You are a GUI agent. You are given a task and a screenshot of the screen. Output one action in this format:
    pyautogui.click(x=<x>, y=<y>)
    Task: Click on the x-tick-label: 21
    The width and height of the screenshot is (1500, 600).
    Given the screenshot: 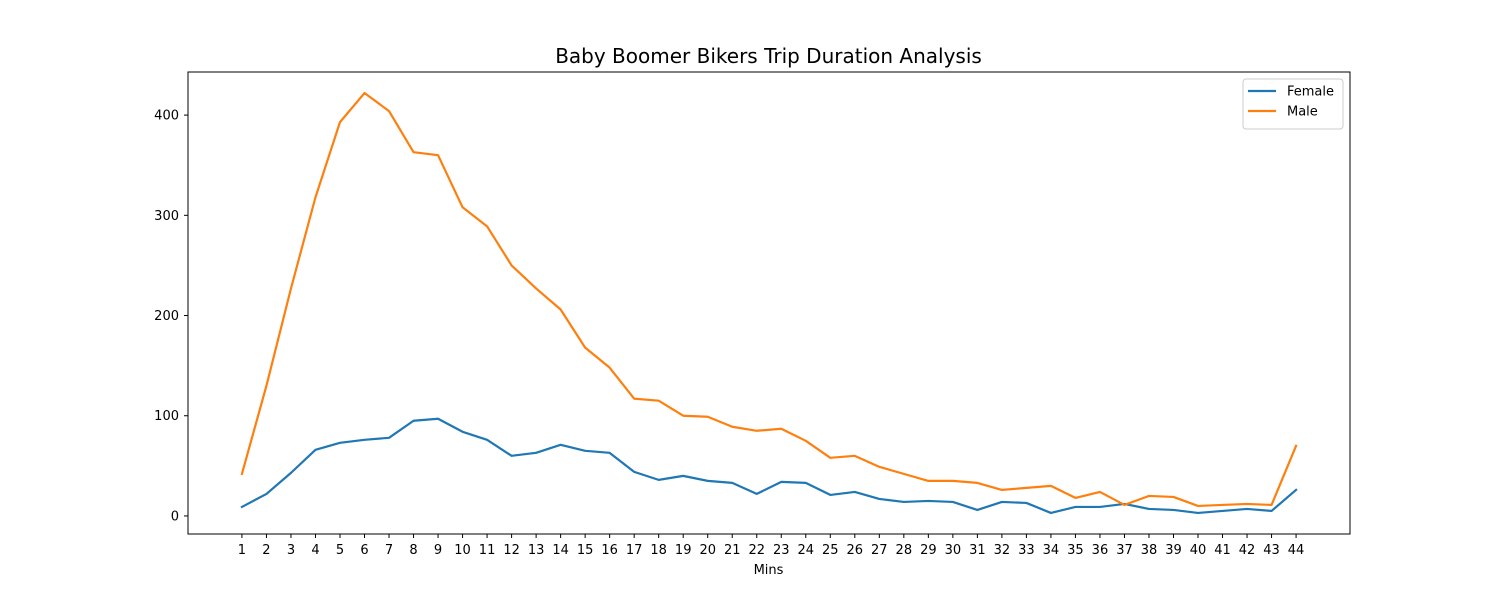 What is the action you would take?
    pyautogui.click(x=732, y=550)
    